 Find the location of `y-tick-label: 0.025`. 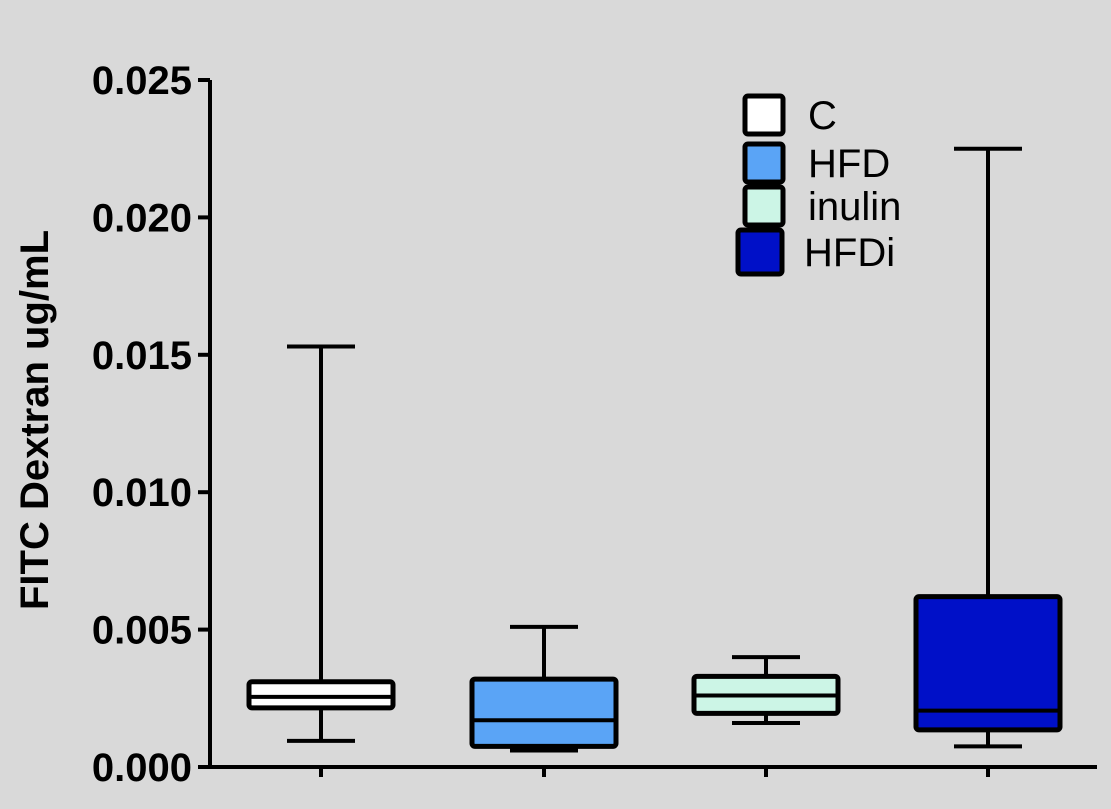

y-tick-label: 0.025 is located at coordinates (142, 81).